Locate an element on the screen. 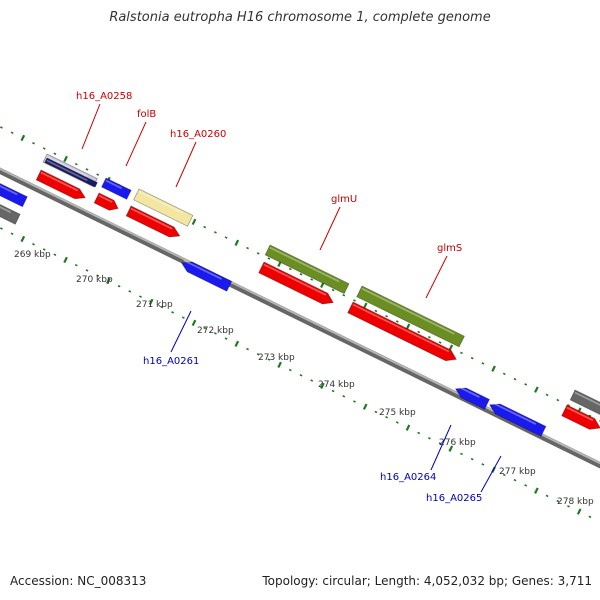  gene-label: h16_A0258 is located at coordinates (104, 96).